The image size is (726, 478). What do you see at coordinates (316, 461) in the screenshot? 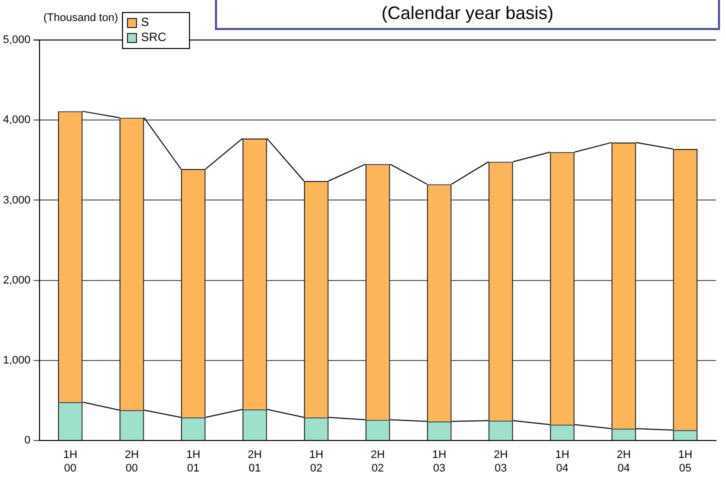
I see `x-tick-label: 1H 02` at bounding box center [316, 461].